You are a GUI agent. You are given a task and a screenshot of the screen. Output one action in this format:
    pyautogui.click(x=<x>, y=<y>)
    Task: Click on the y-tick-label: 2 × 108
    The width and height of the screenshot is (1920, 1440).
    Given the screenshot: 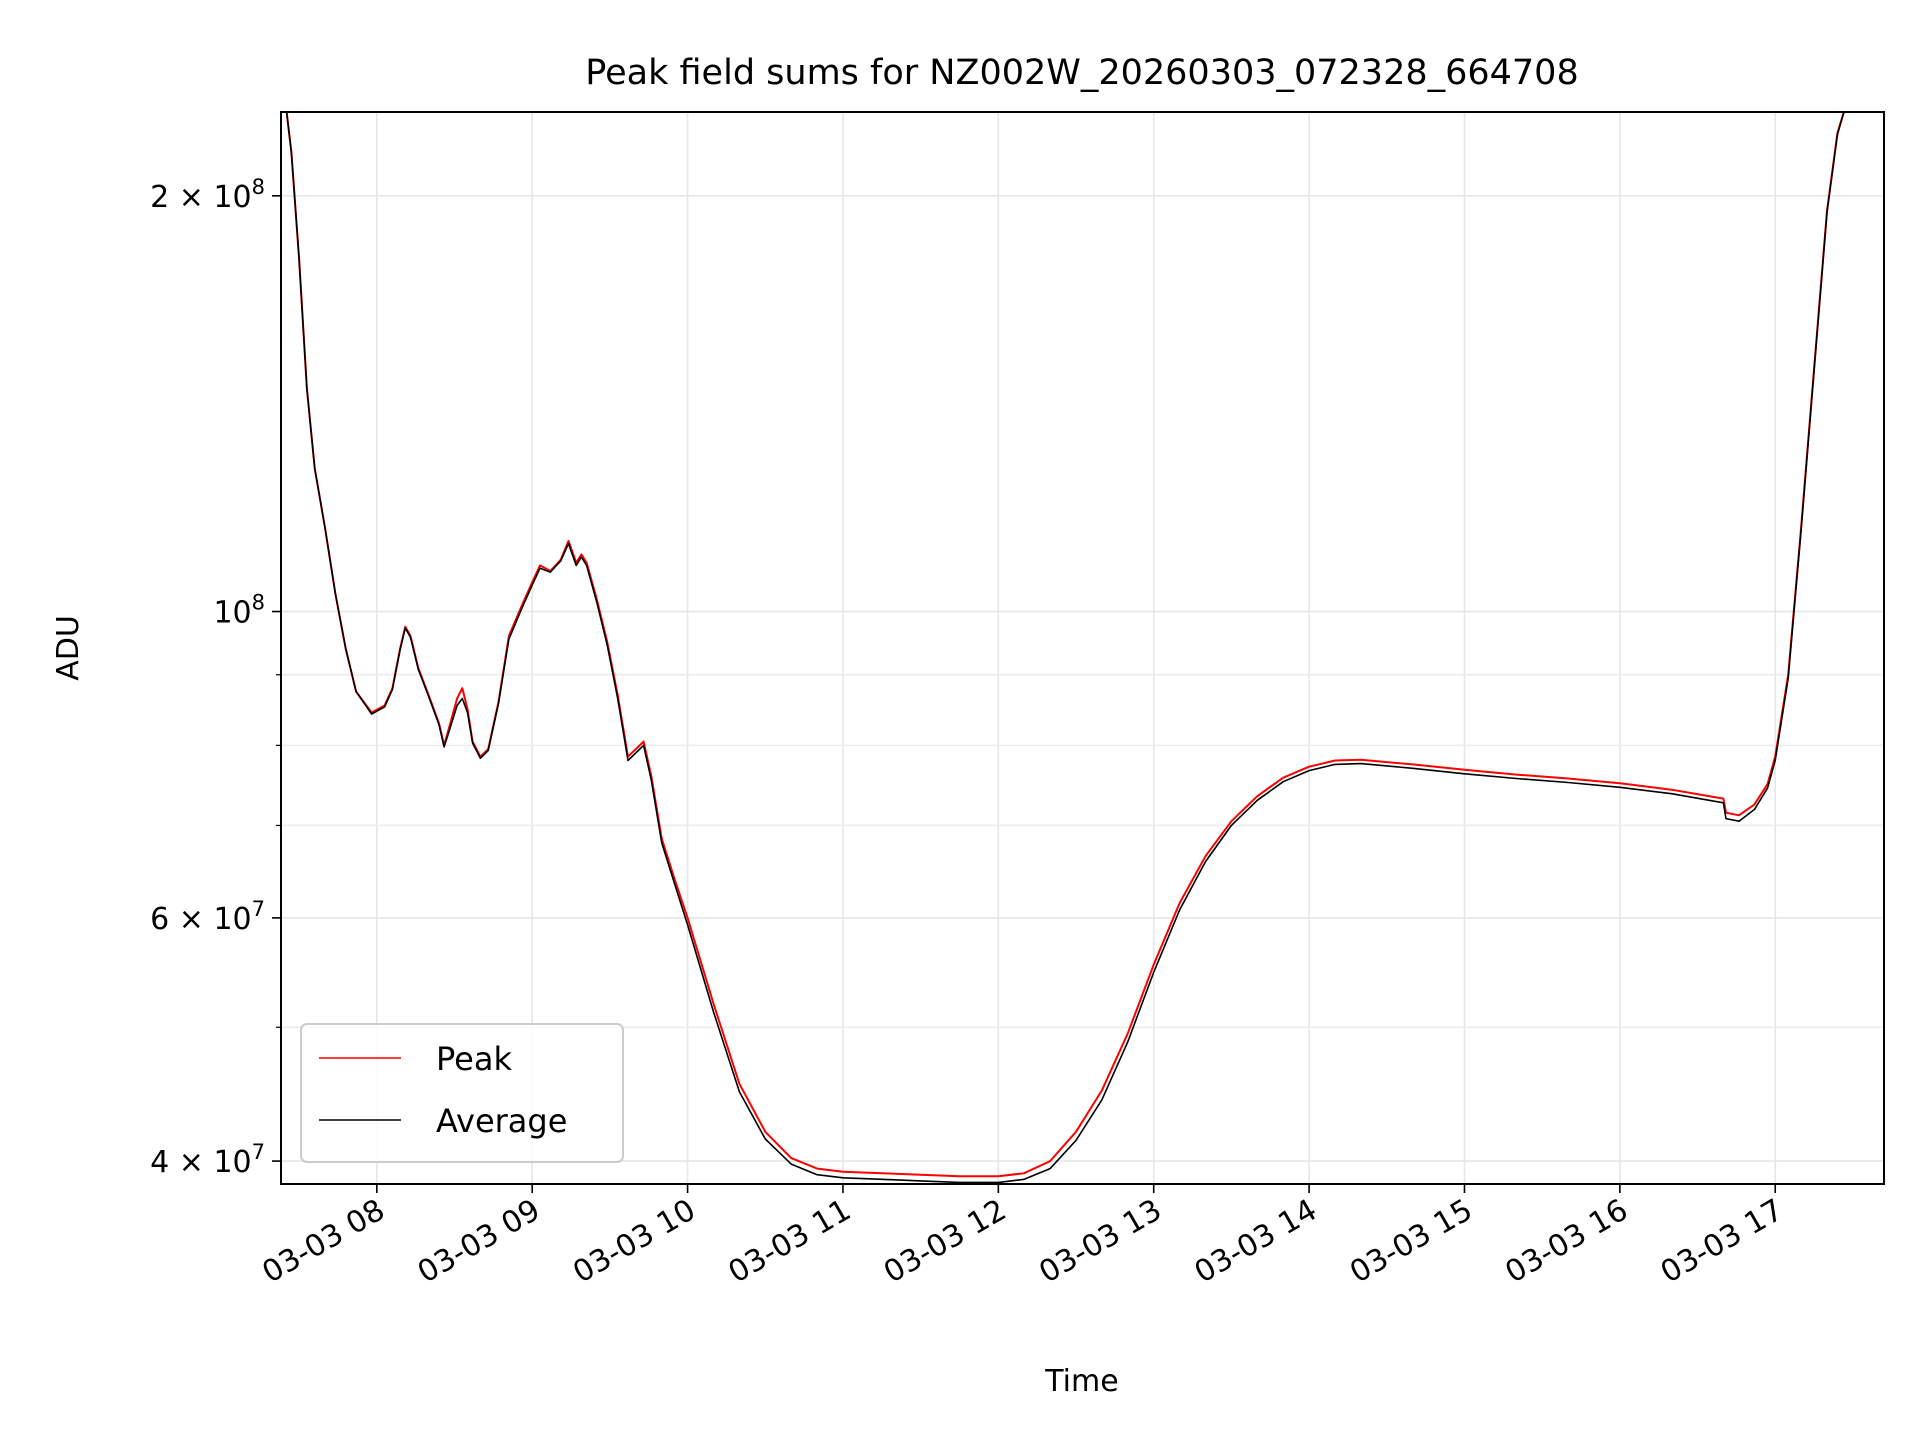 What is the action you would take?
    pyautogui.click(x=207, y=195)
    